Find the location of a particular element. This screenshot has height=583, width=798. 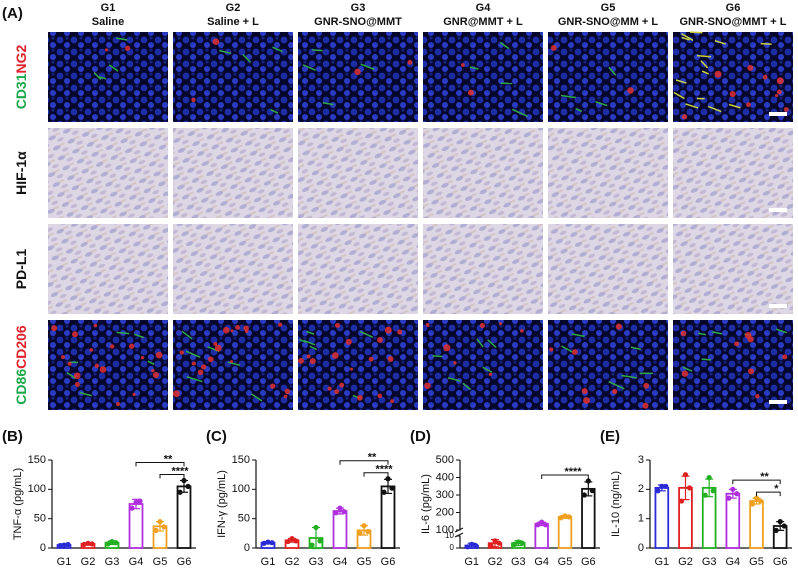

x-tick-label: G1 is located at coordinates (64, 562).